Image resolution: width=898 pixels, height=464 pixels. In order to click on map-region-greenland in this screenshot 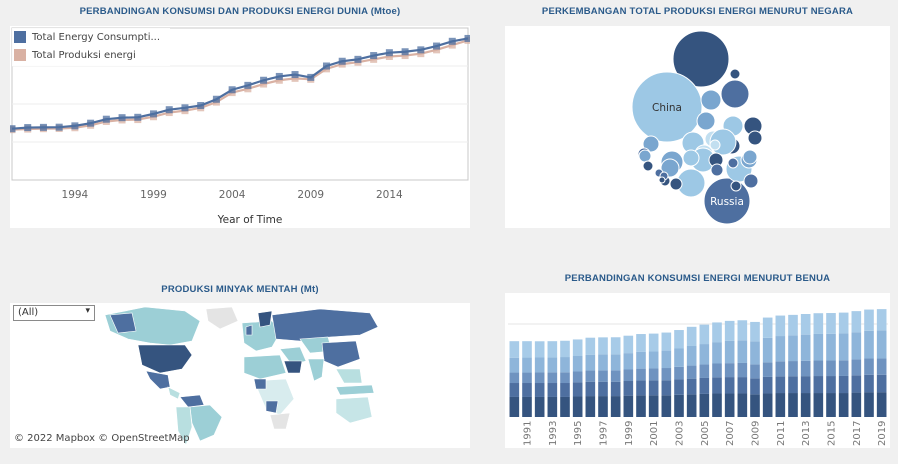, I will do `click(222, 318)`.